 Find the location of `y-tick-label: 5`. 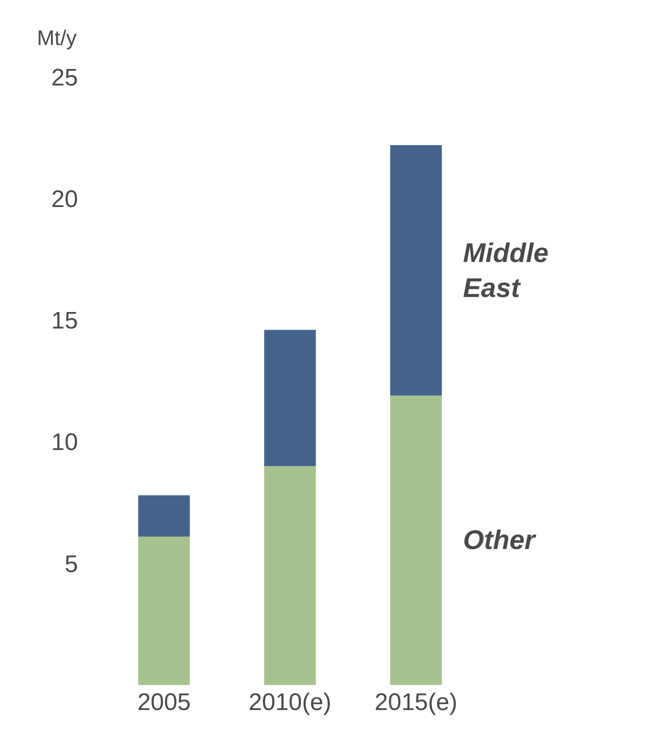

y-tick-label: 5 is located at coordinates (71, 564).